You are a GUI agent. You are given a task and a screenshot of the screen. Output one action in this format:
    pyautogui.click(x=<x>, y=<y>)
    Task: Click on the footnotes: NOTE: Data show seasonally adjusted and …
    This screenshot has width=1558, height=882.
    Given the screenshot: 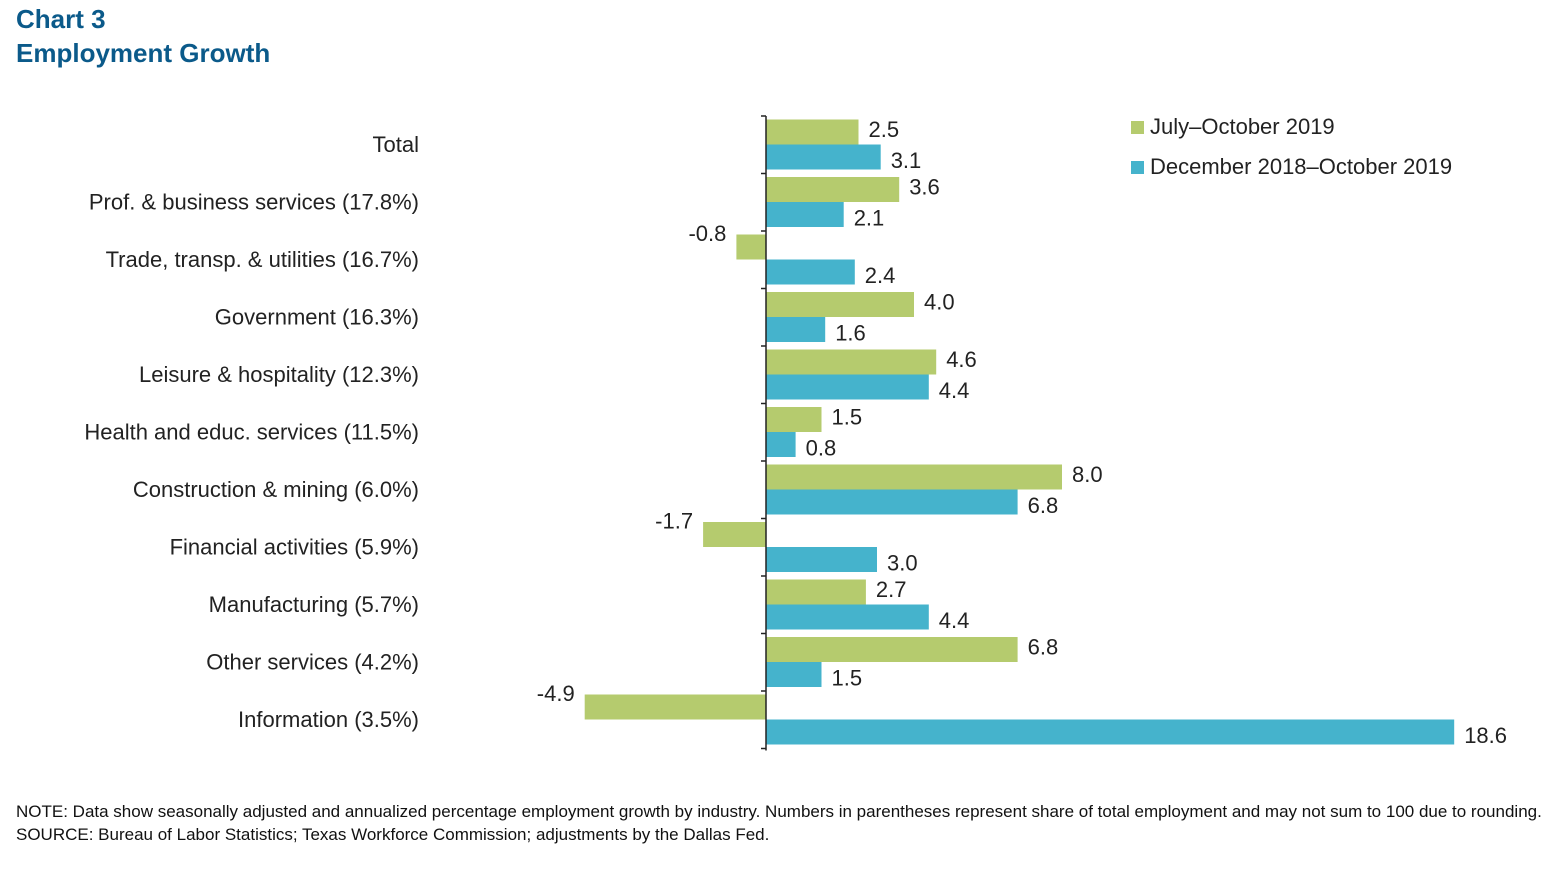 What is the action you would take?
    pyautogui.click(x=781, y=823)
    